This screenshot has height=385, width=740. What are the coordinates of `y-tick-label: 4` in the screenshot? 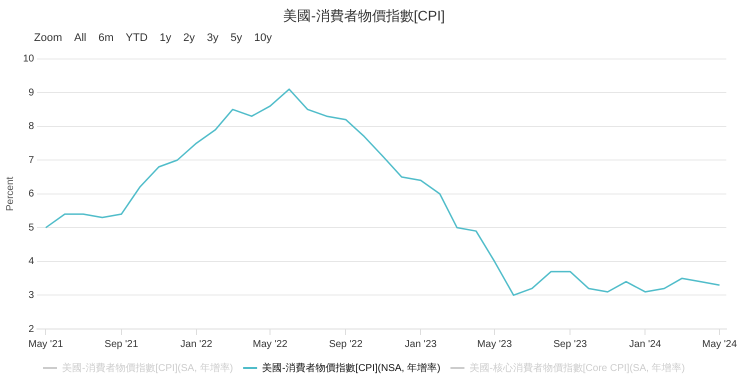 It's located at (31, 262).